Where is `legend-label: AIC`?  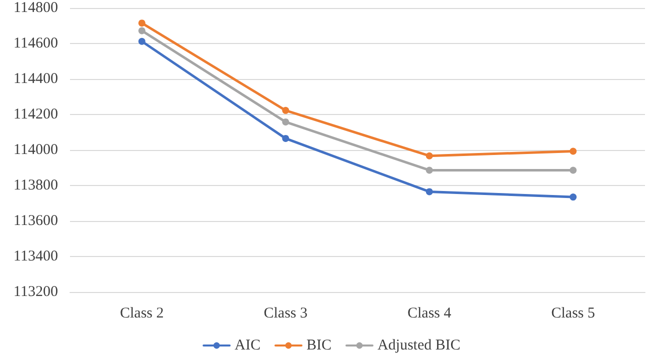
legend-label: AIC is located at coordinates (247, 346).